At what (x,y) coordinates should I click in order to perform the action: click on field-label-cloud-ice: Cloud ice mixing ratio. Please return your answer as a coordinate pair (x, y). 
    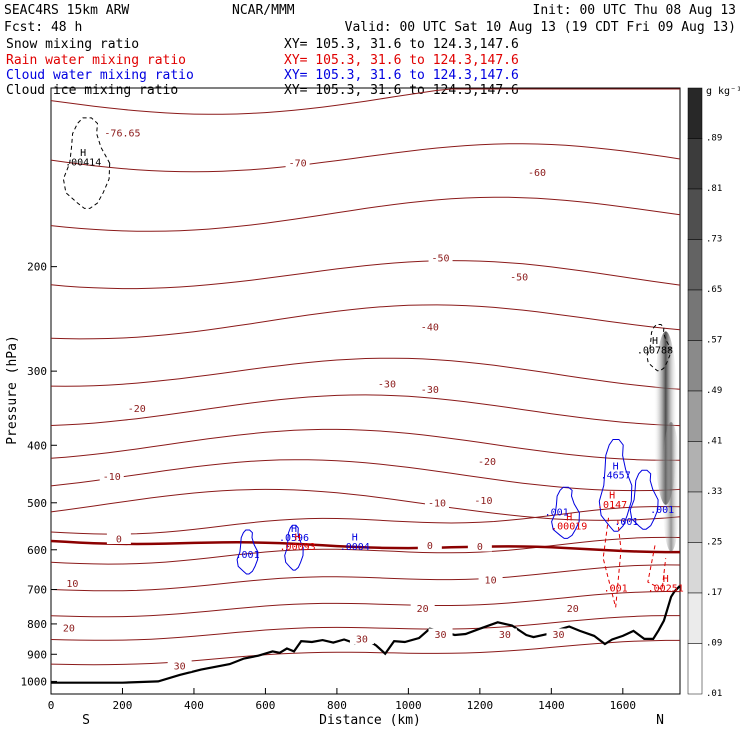
    Looking at the image, I should click on (92, 90).